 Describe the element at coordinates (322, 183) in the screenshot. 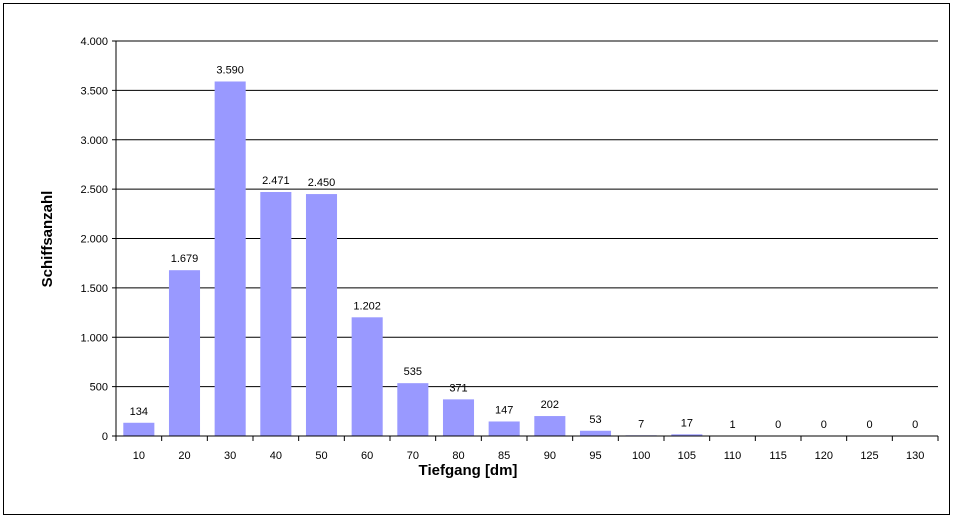

I see `data-label: 2.450` at that location.